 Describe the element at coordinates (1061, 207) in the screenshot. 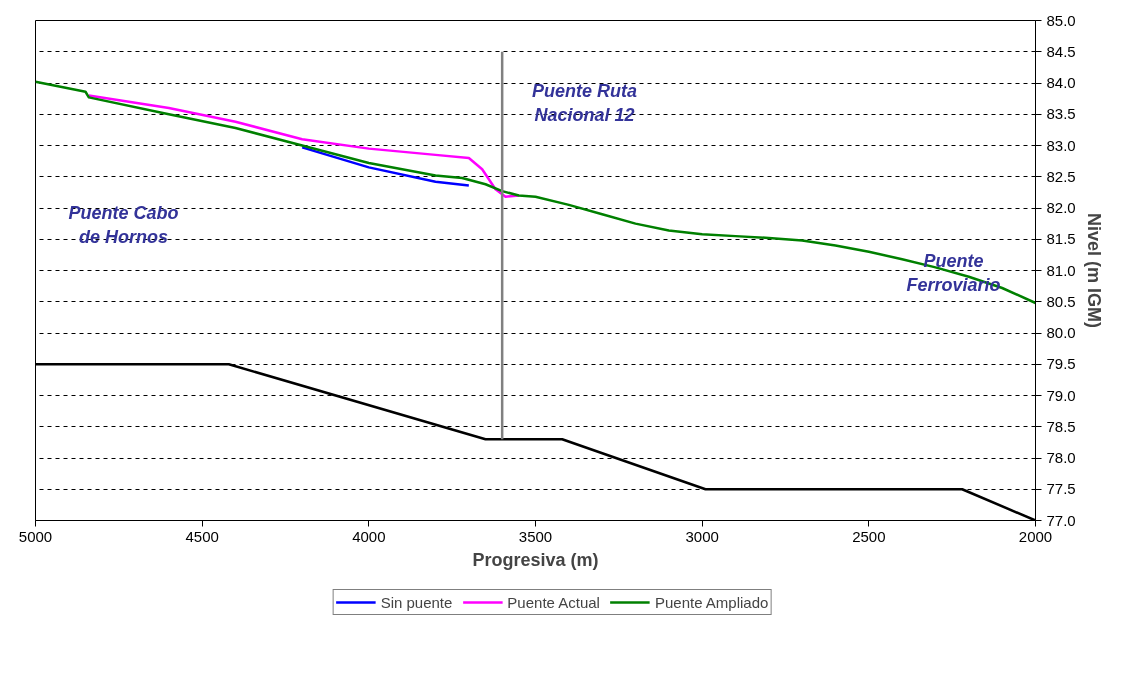

I see `y-tick-label: 82.0` at that location.